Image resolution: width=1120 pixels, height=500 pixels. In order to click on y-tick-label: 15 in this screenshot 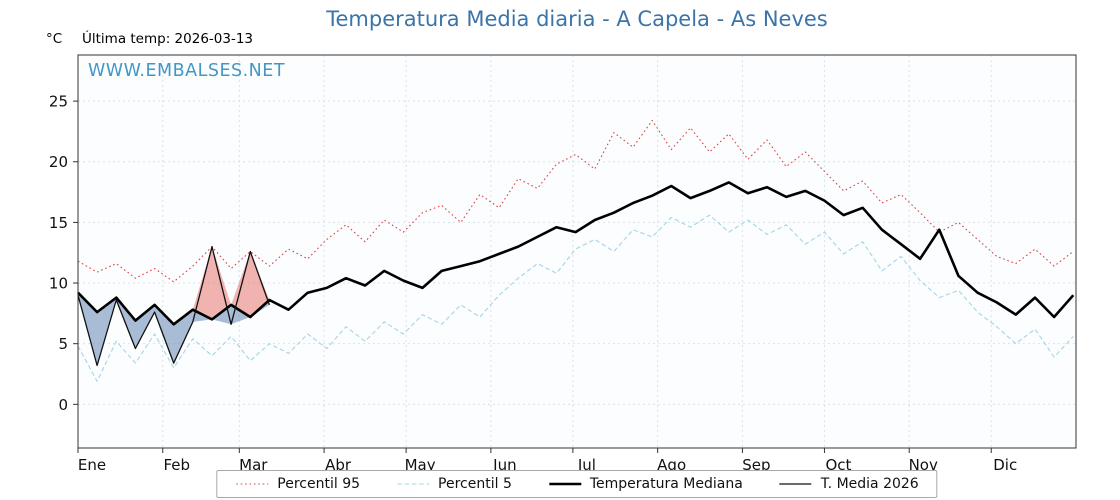, I will do `click(58, 223)`.